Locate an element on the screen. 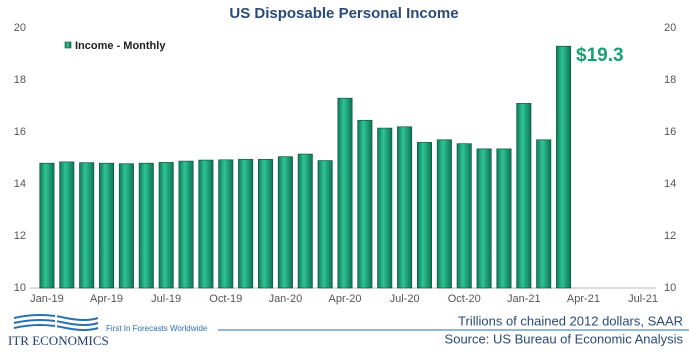 The height and width of the screenshot is (355, 689). x-tick-label: Apr-19 is located at coordinates (106, 299).